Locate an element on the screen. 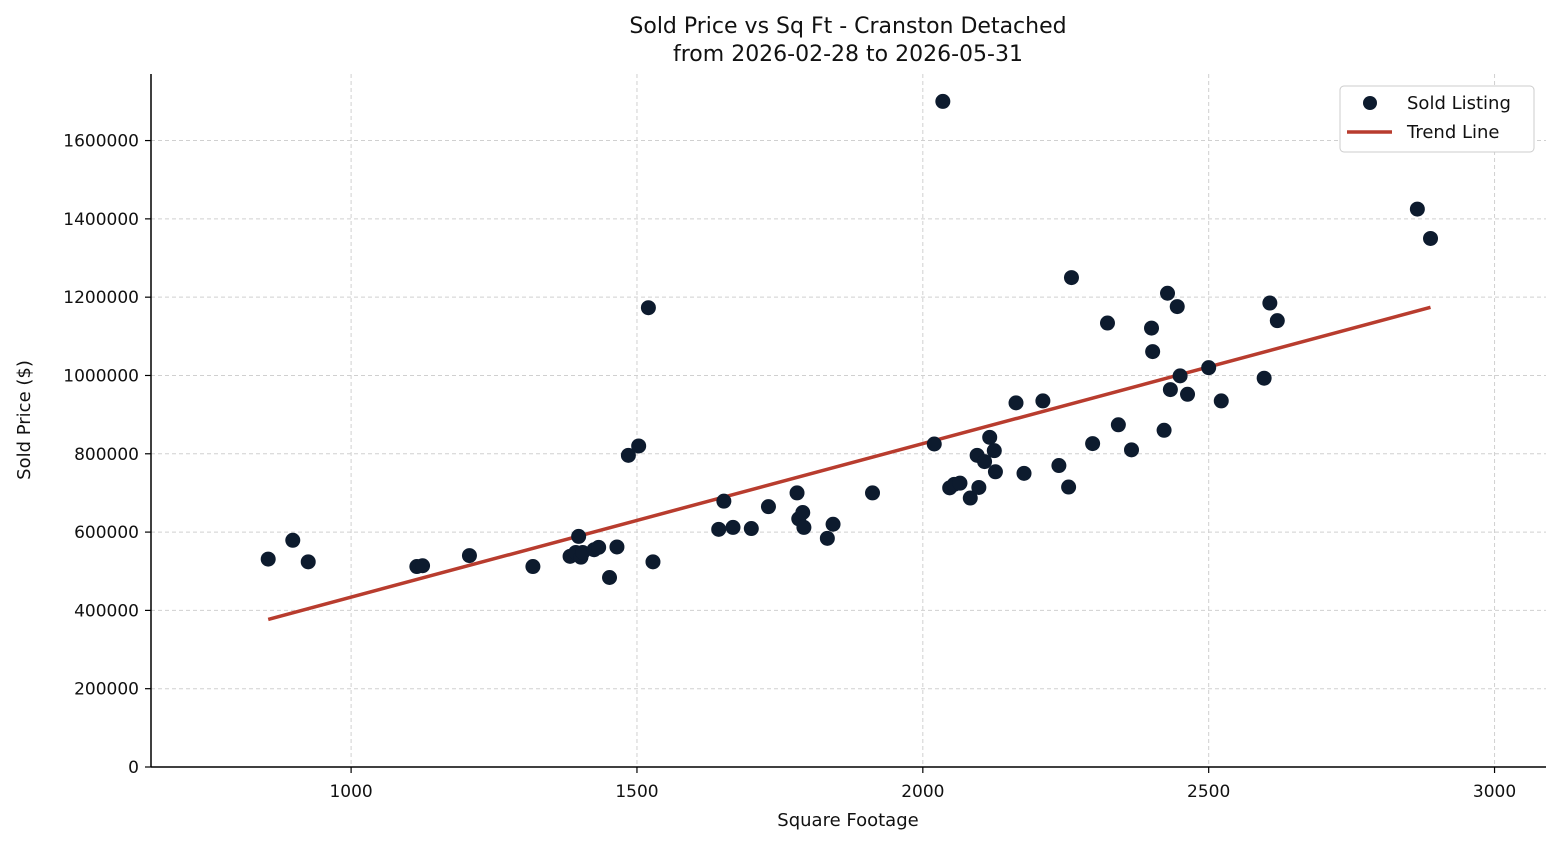  x-tick-label: 2000 is located at coordinates (922, 792).